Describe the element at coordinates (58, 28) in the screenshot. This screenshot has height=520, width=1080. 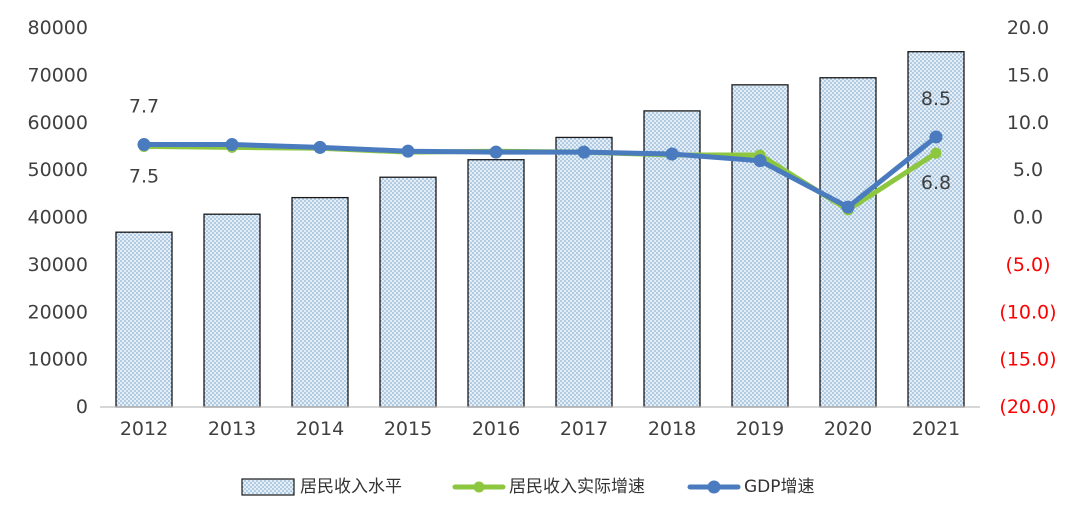
I see `left-y-tick-label: 80000` at that location.